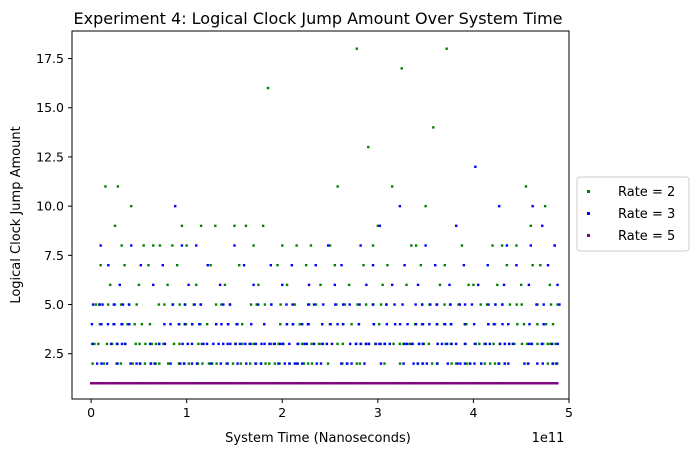  What do you see at coordinates (548, 438) in the screenshot?
I see `x-axis-offset-label: 1e11` at bounding box center [548, 438].